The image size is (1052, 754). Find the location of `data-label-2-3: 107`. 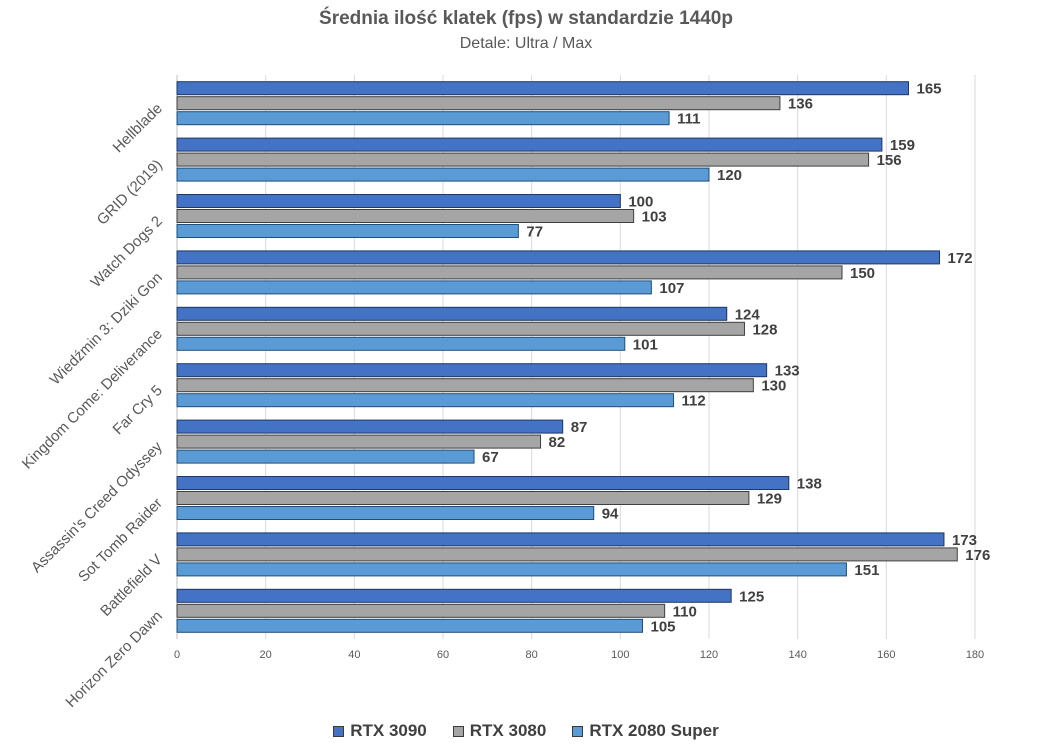

data-label-2-3: 107 is located at coordinates (671, 288).